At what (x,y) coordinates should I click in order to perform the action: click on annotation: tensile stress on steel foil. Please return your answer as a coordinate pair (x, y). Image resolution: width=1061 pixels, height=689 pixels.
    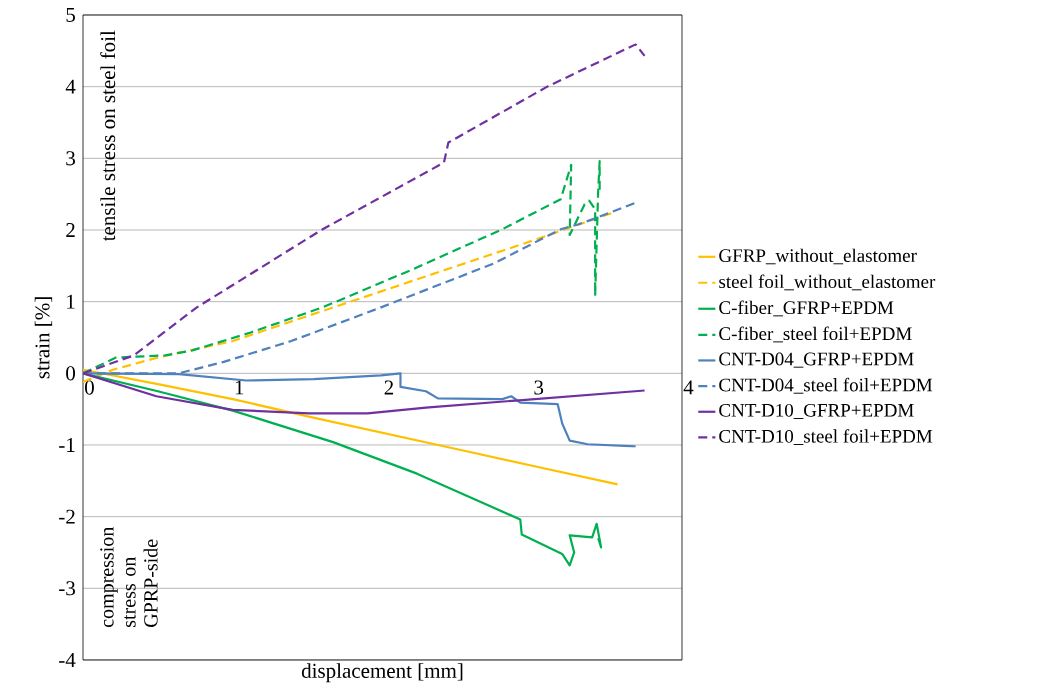
    Looking at the image, I should click on (108, 135).